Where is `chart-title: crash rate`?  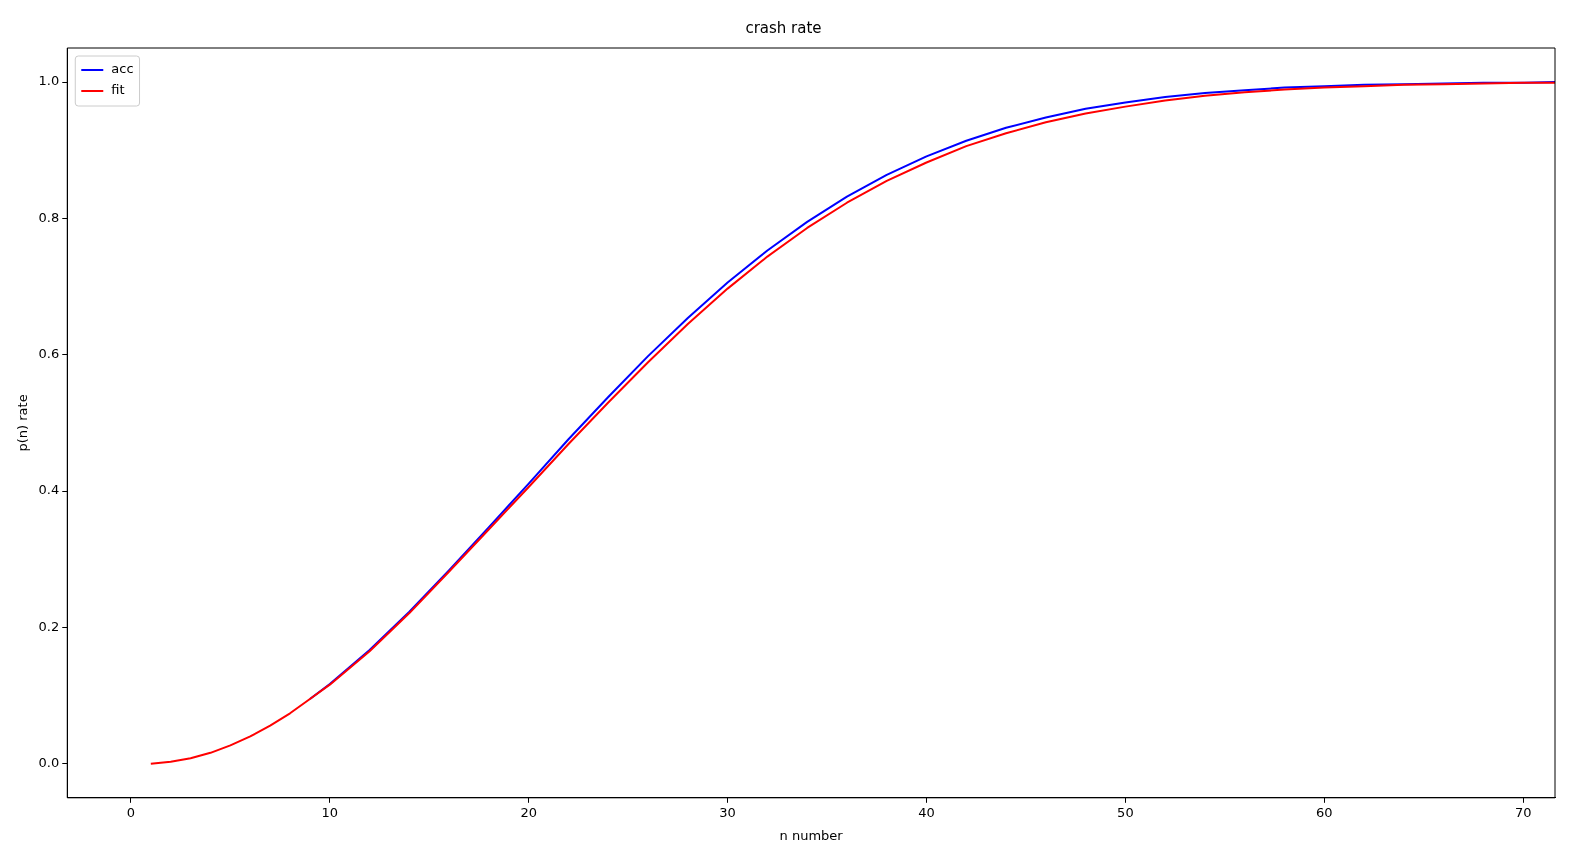 chart-title: crash rate is located at coordinates (783, 27).